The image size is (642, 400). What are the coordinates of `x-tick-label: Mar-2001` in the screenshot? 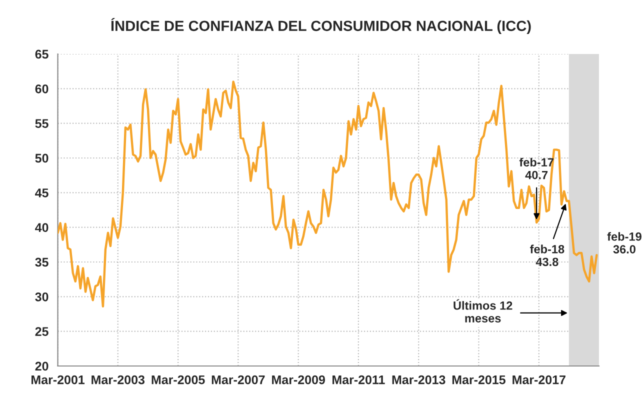 It's located at (58, 379).